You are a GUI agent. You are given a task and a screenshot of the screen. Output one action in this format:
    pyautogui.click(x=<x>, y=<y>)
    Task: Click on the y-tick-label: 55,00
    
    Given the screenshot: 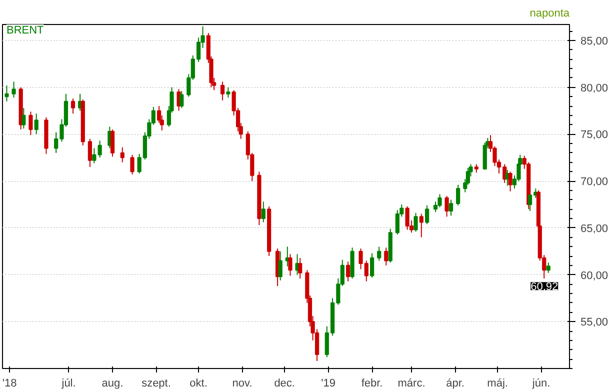 What is the action you would take?
    pyautogui.click(x=594, y=322)
    